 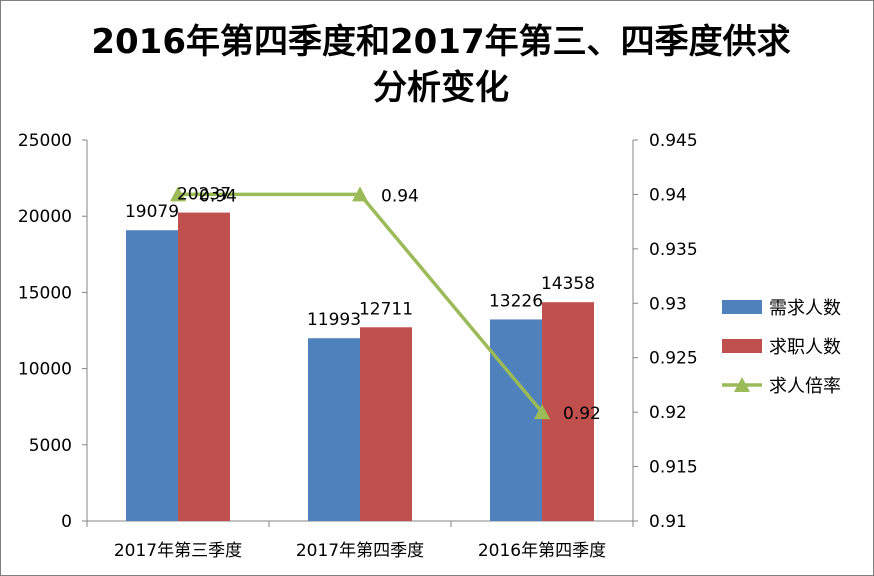 I want to click on y-right-tick-label: 0.92, so click(x=668, y=413).